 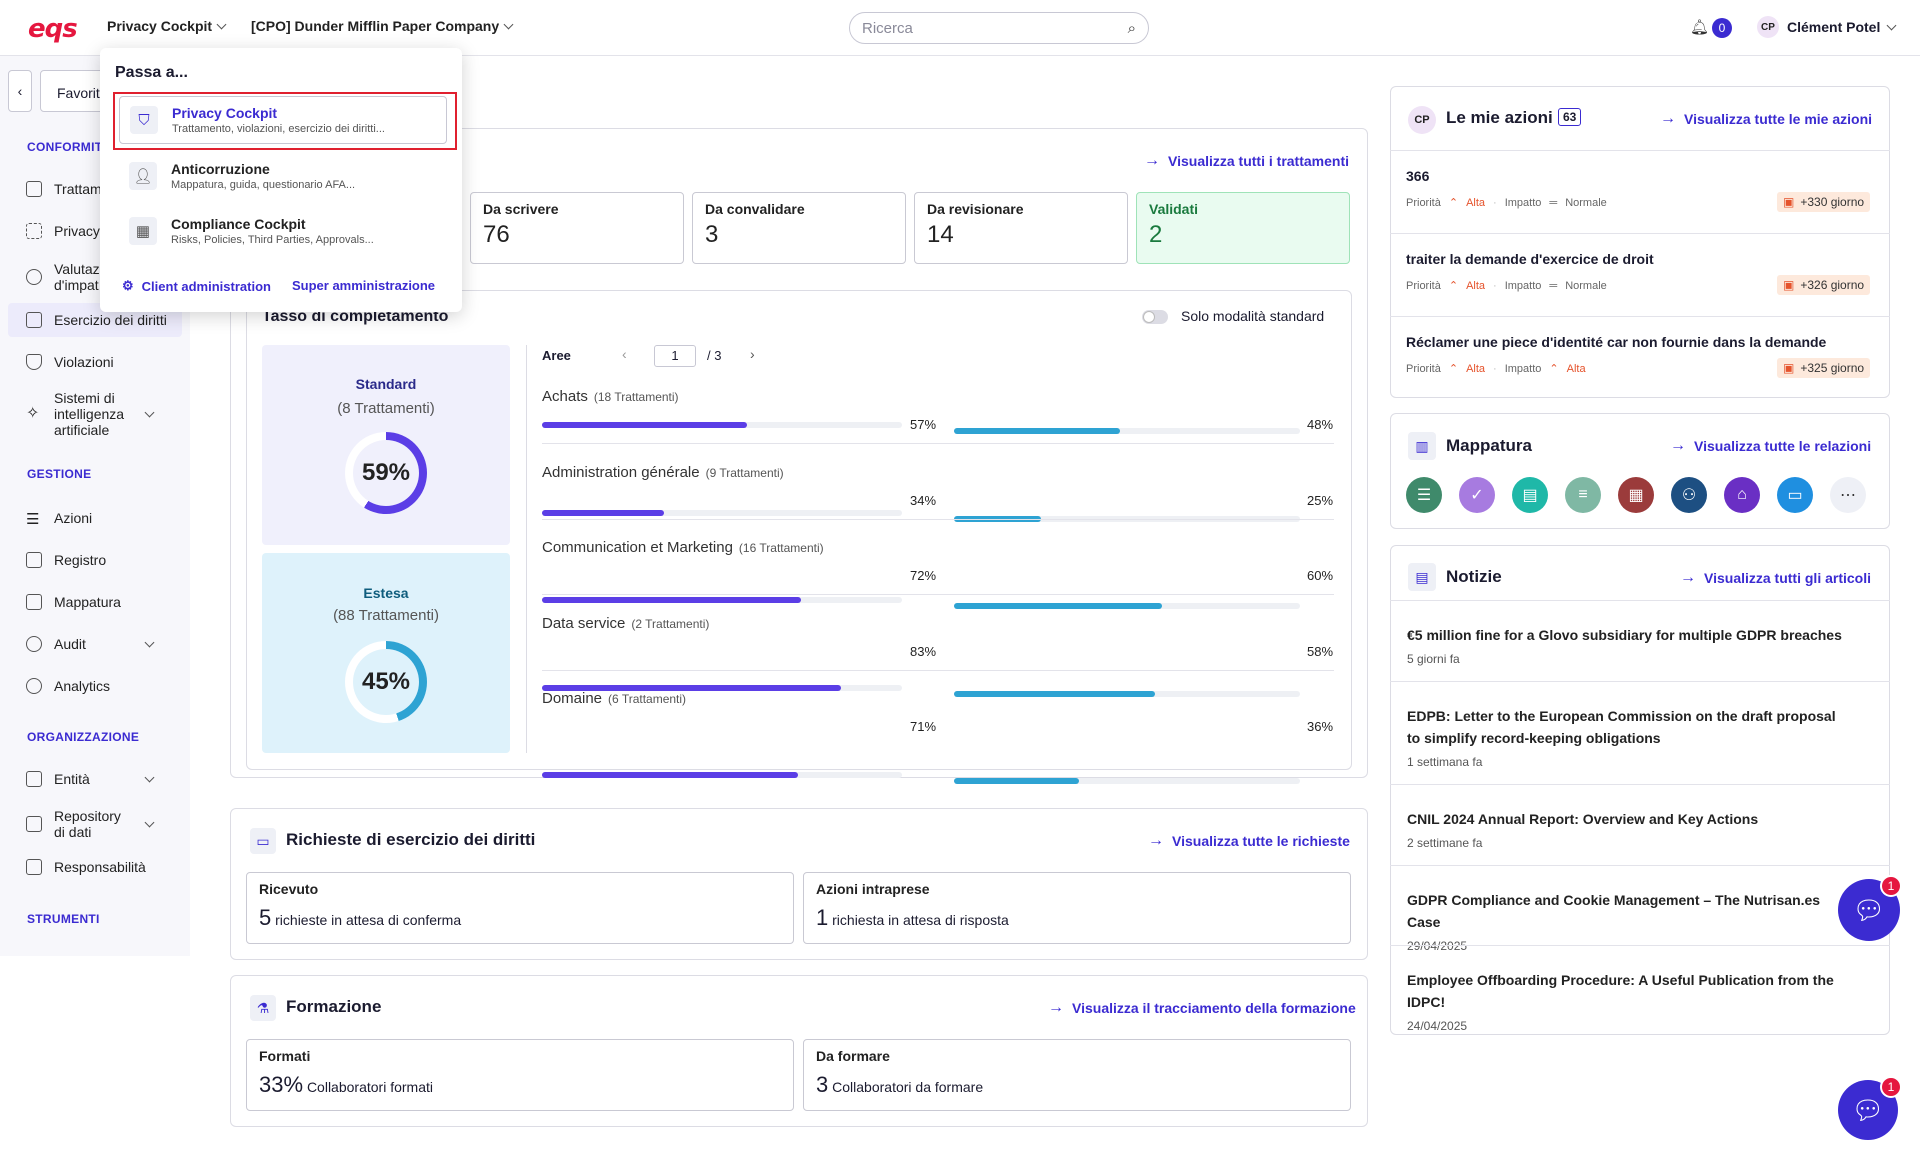 I want to click on target-icon, so click(x=34, y=277).